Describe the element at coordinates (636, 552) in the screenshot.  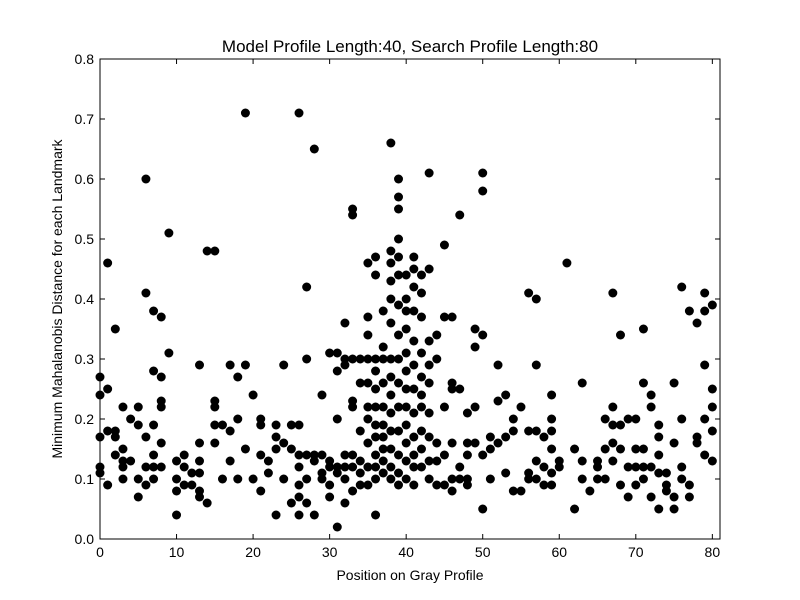
I see `x-tick-label: 70` at that location.